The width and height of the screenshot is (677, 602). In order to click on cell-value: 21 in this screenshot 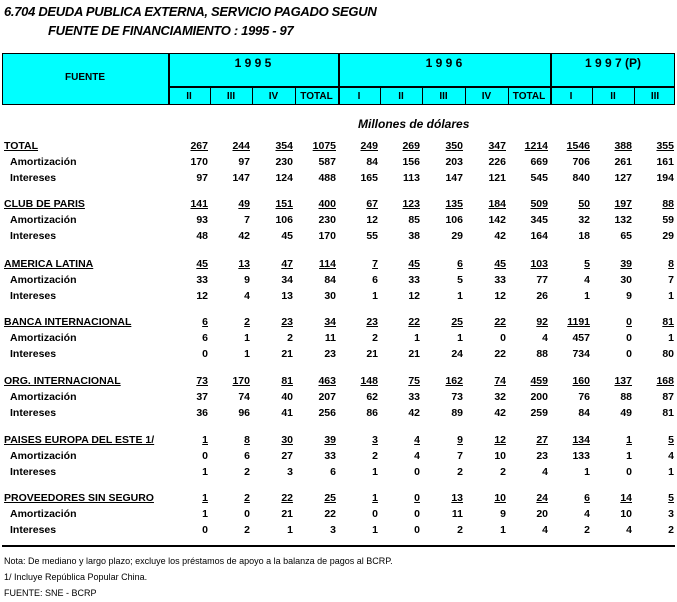, I will do `click(414, 354)`.